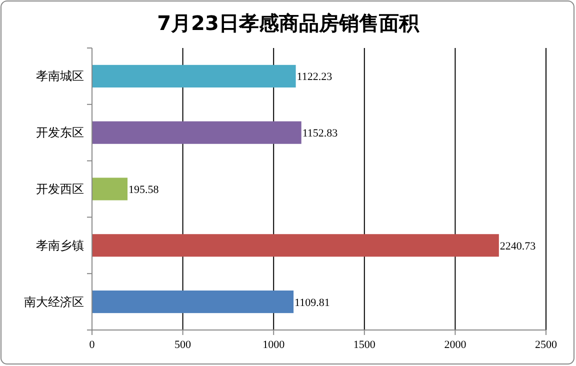 This screenshot has height=366, width=576. I want to click on x-tick-label: 1000, so click(274, 345).